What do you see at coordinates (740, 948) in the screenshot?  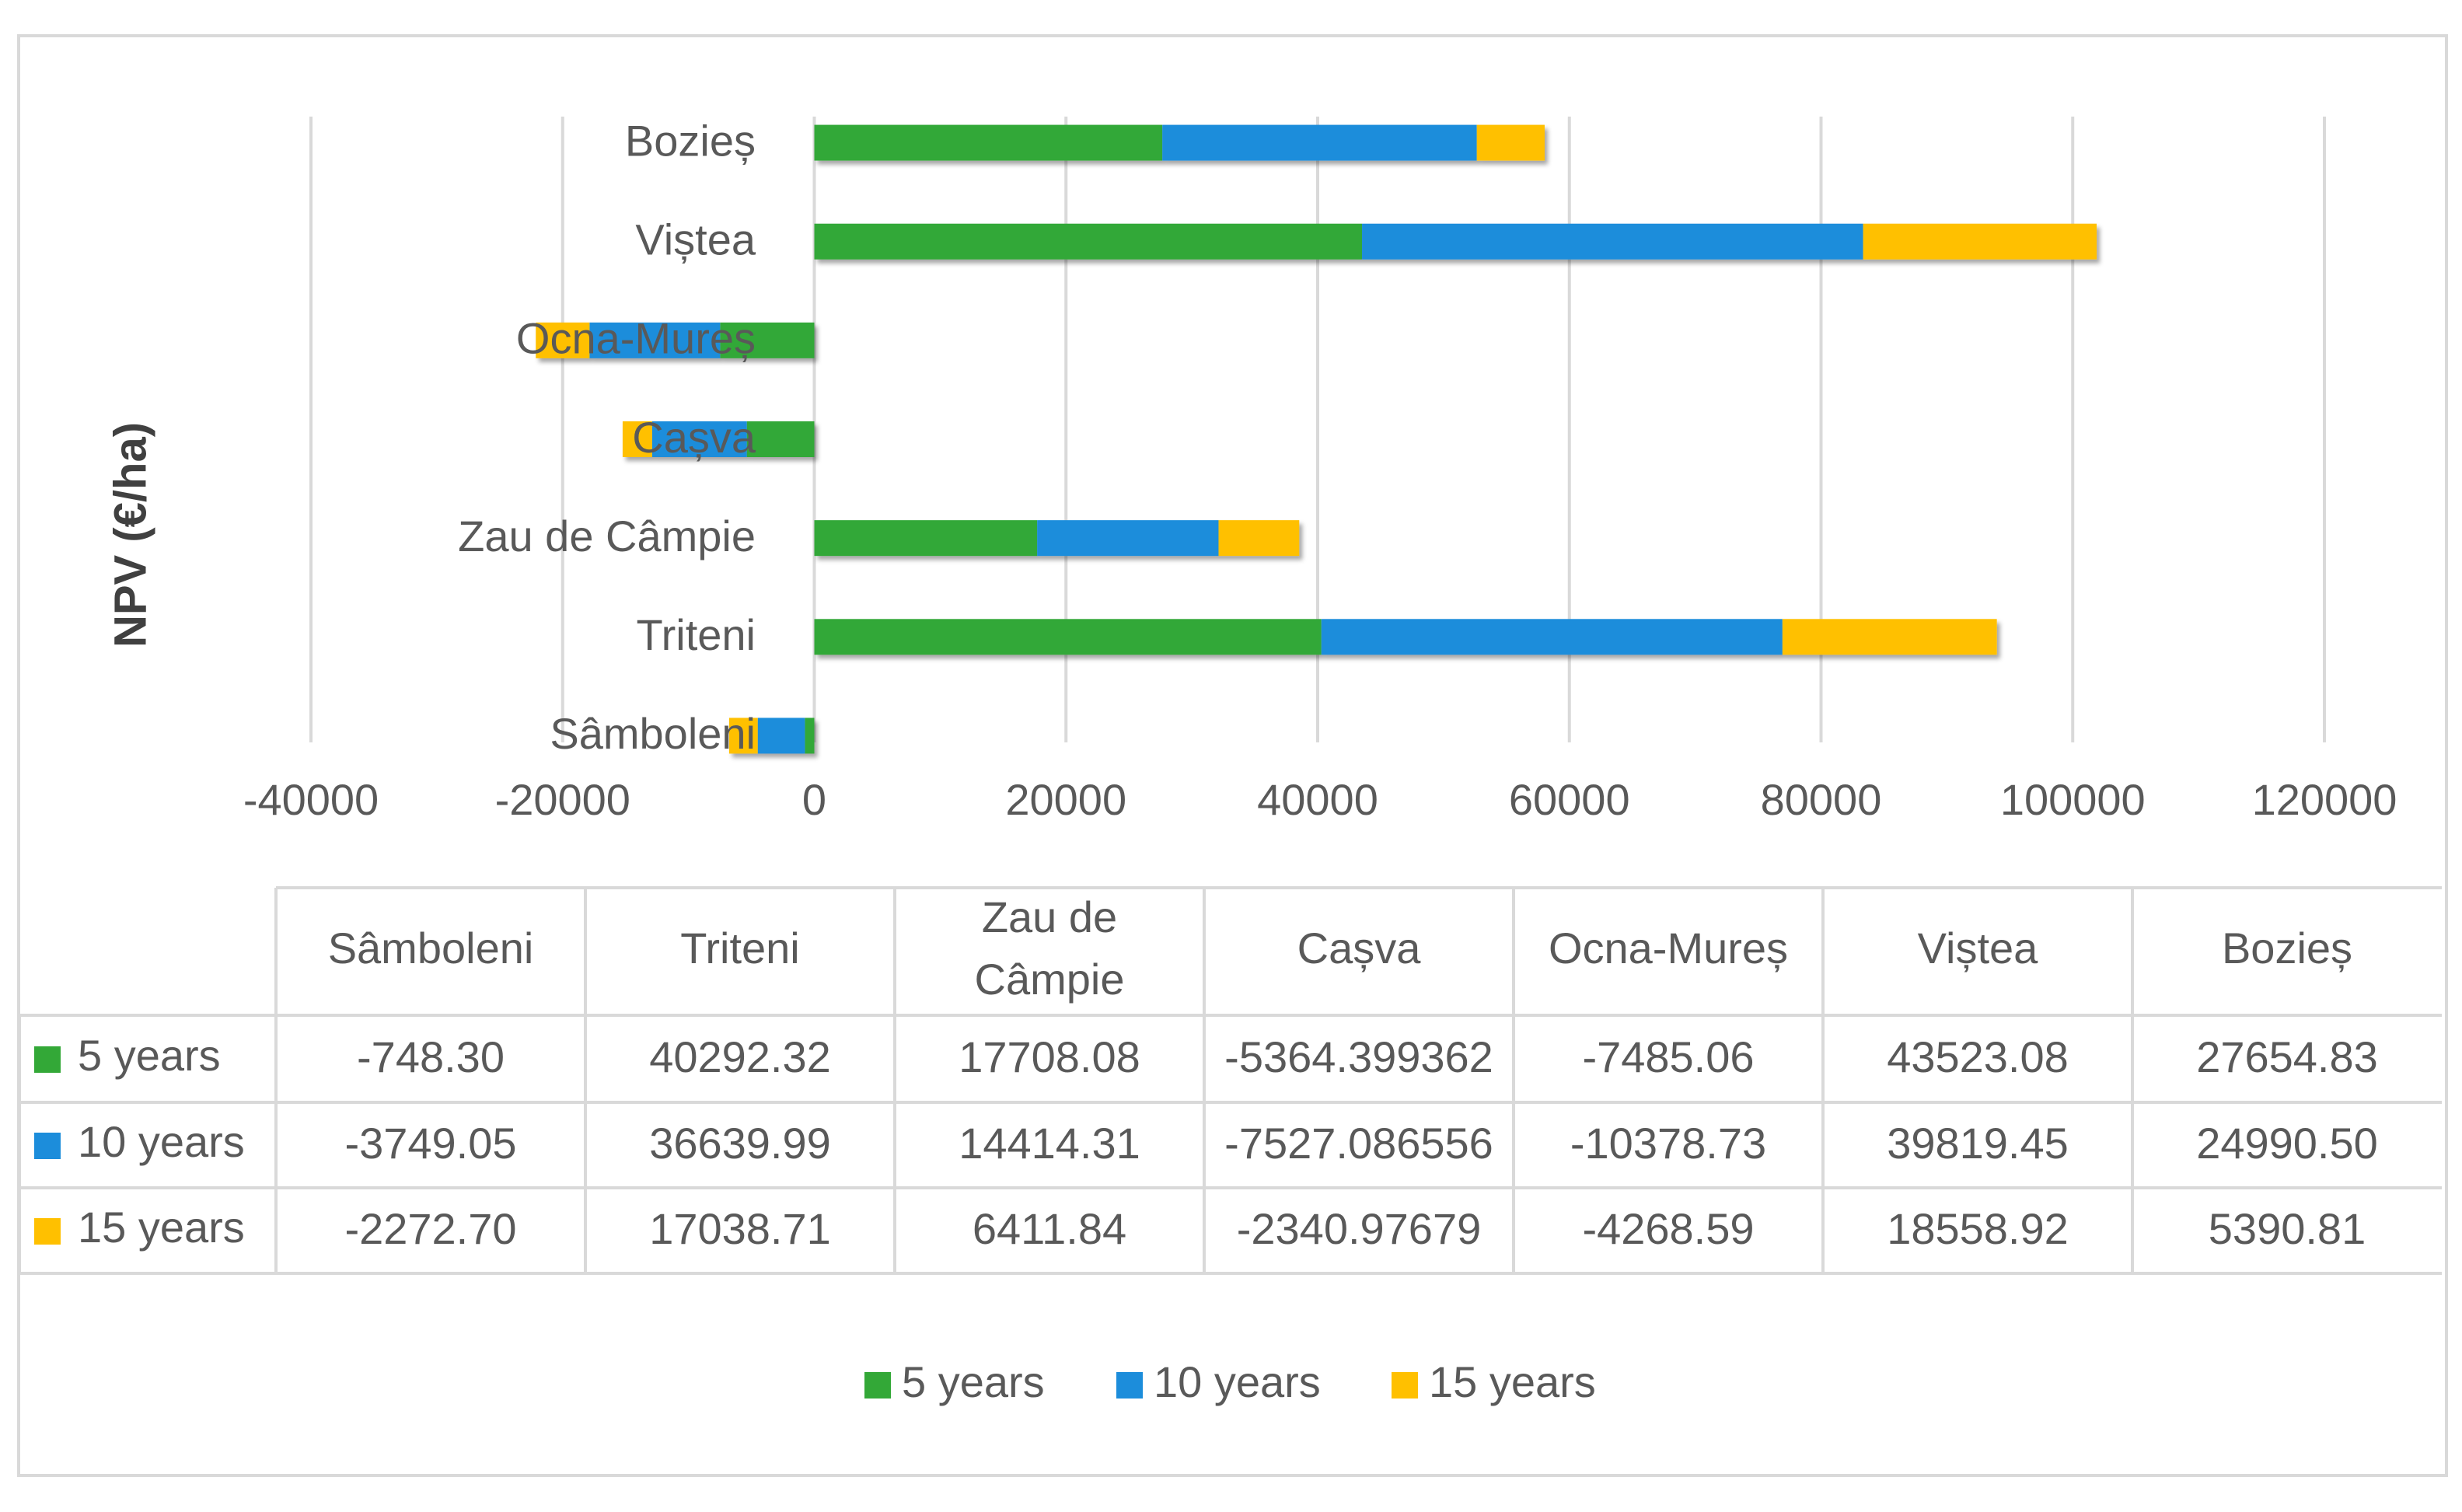 I see `table-header-1: Triteni` at bounding box center [740, 948].